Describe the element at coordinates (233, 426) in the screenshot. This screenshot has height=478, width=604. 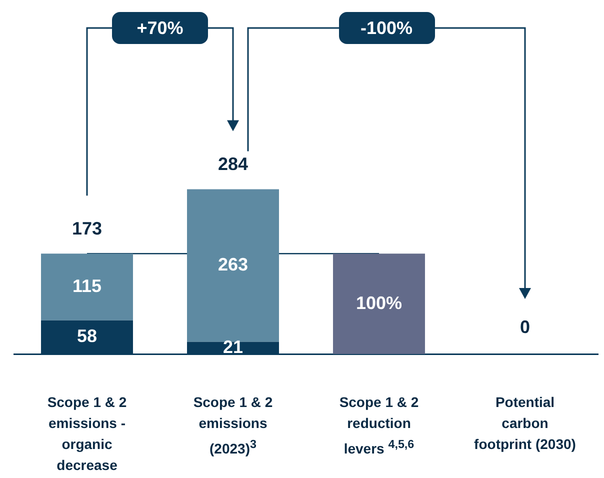
I see `x-tick-label: Scope 1 & 2 emissions (2023)$^{3}$` at that location.